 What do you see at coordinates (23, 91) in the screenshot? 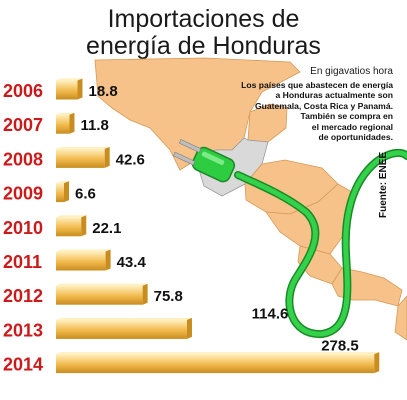
I see `year-label: 2006` at bounding box center [23, 91].